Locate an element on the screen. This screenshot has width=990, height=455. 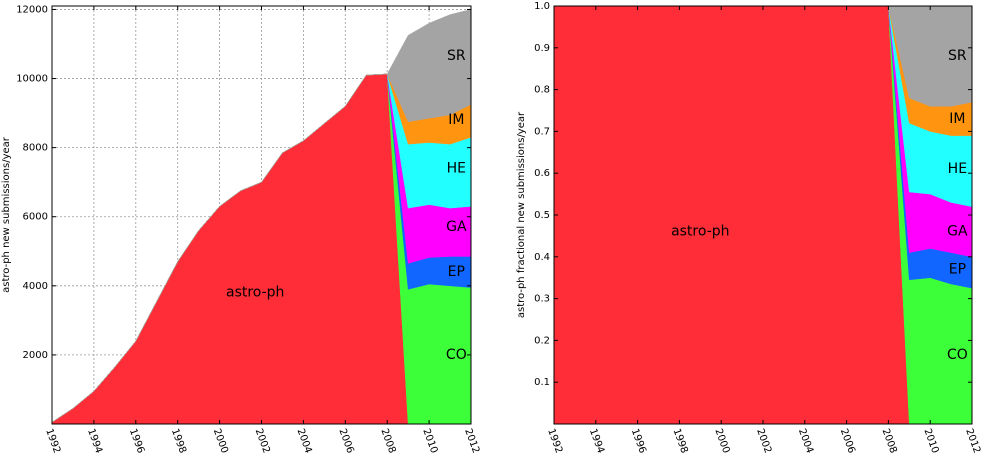
y-tick-label: 4000 is located at coordinates (35, 286).